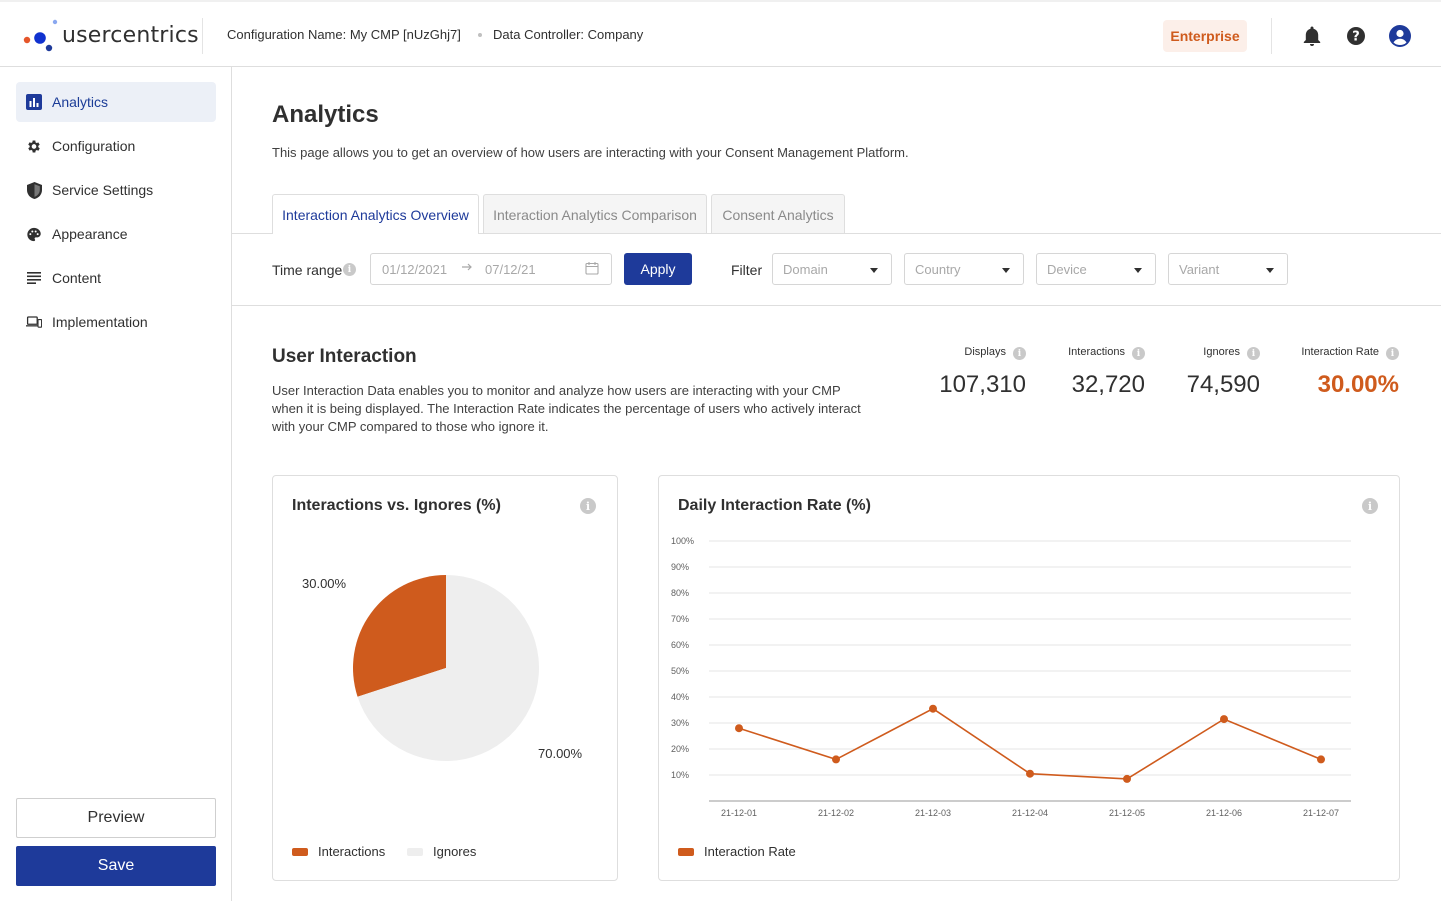  What do you see at coordinates (34, 322) in the screenshot?
I see `devices-icon` at bounding box center [34, 322].